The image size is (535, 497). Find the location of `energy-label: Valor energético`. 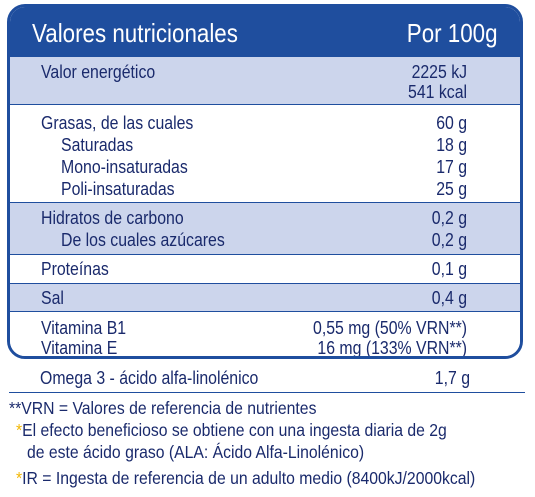

energy-label: Valor energético is located at coordinates (98, 72).